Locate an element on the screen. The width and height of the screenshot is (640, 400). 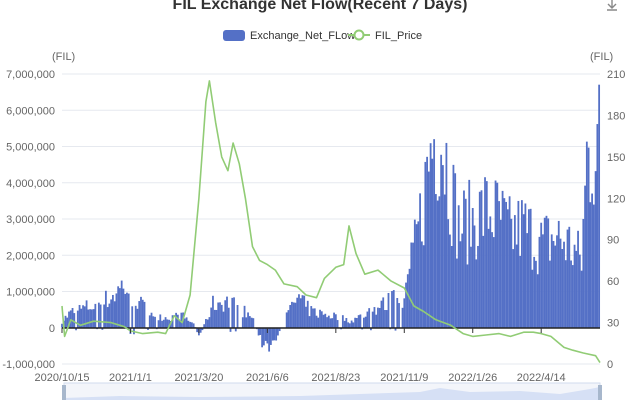
data-zoom-handle-right is located at coordinates (600, 392).